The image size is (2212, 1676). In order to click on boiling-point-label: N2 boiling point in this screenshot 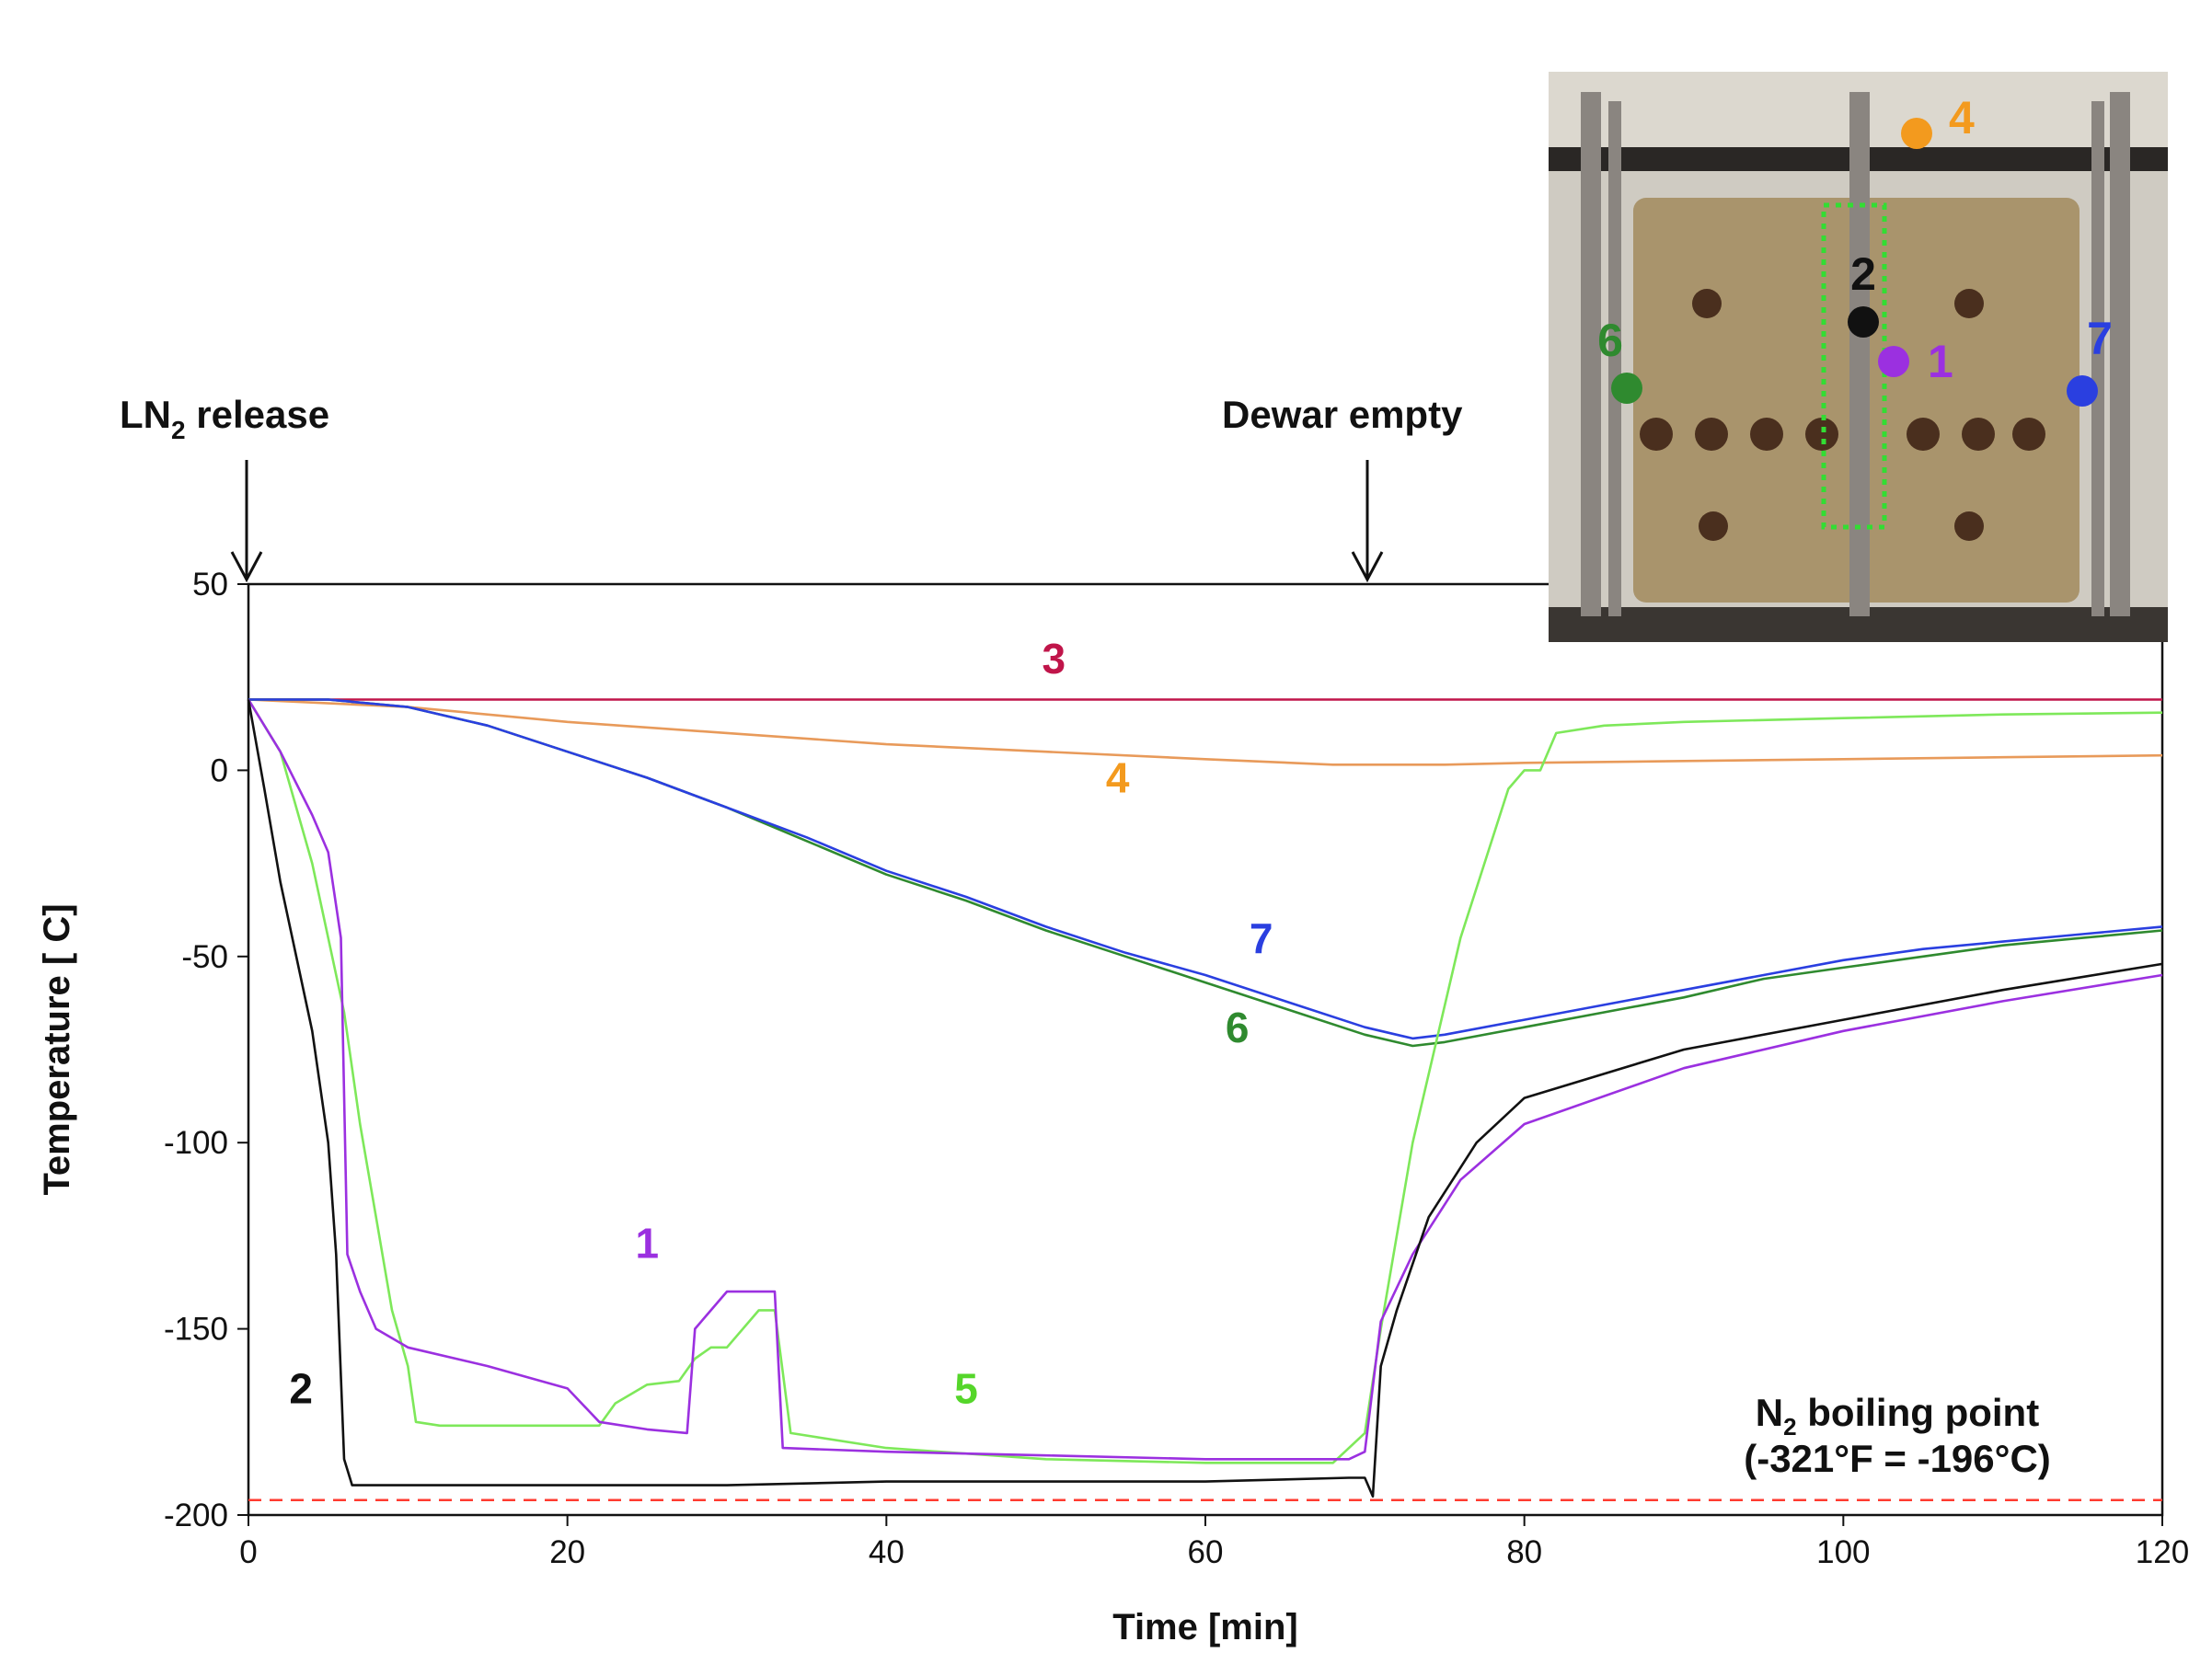, I will do `click(1897, 1416)`.